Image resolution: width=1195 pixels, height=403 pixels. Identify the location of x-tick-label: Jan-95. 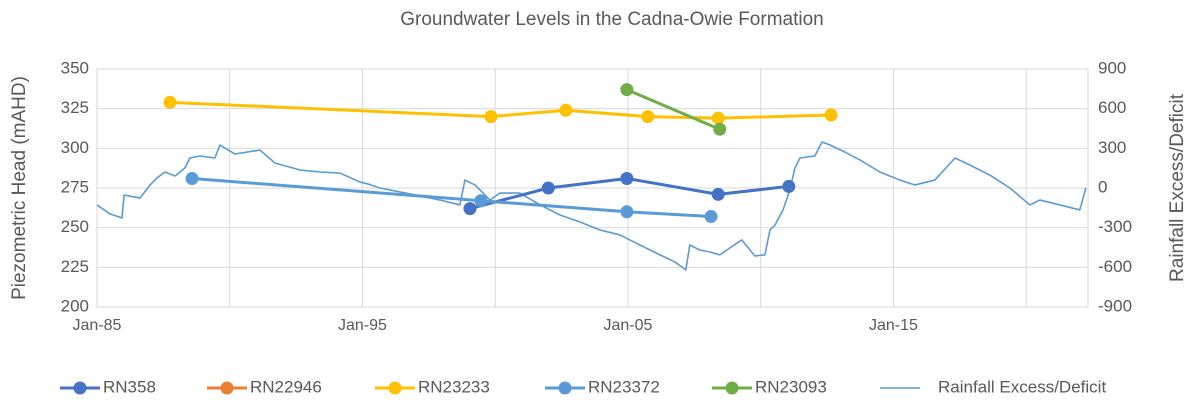
(362, 325).